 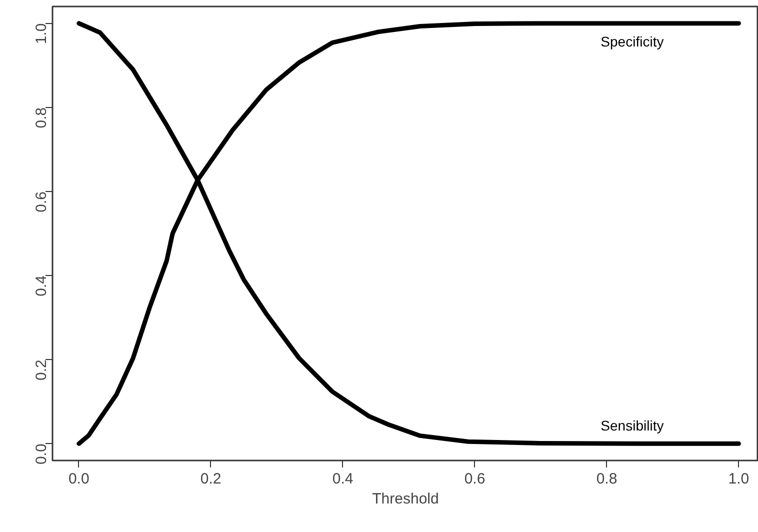 I want to click on y-tick-label: 1.0, so click(x=41, y=33).